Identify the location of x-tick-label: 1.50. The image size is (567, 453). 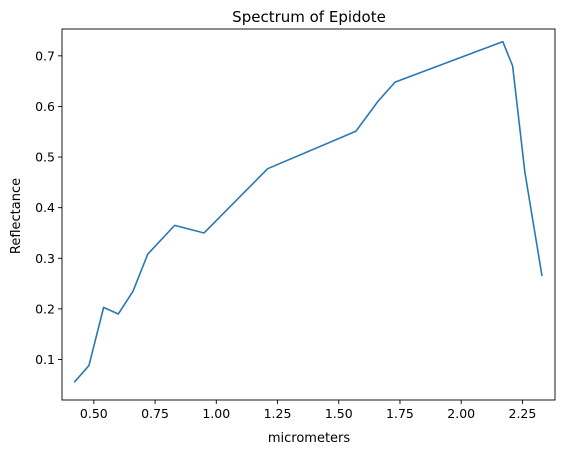
(339, 413).